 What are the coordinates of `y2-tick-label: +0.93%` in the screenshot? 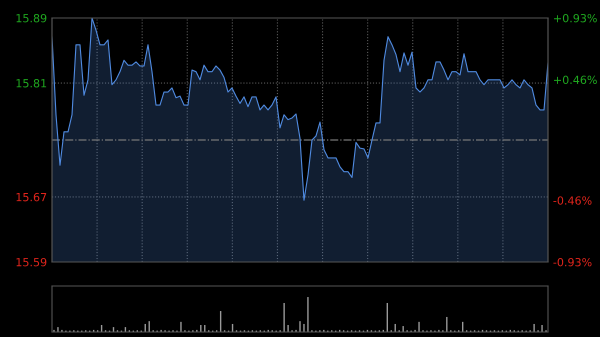 It's located at (575, 18).